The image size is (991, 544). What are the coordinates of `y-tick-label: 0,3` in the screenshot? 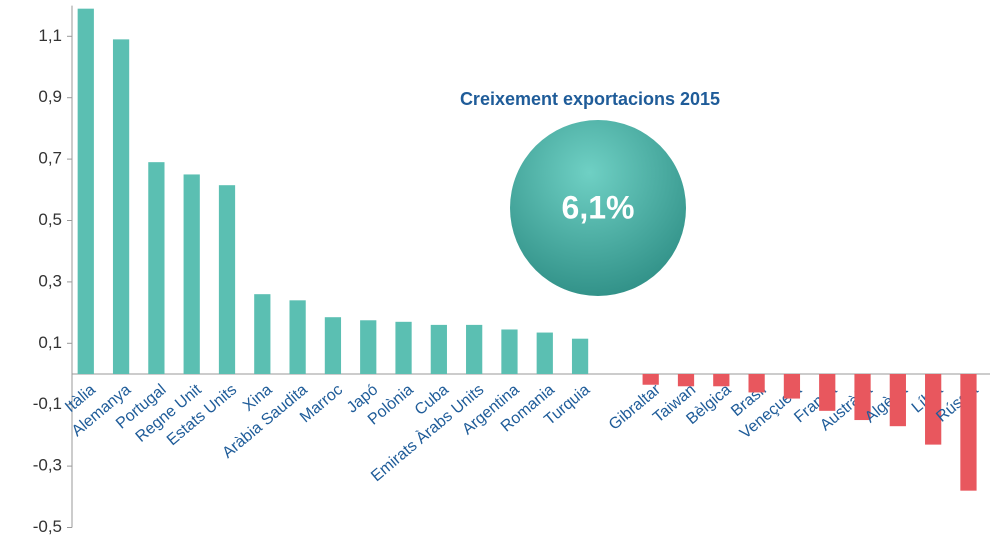 It's located at (50, 280).